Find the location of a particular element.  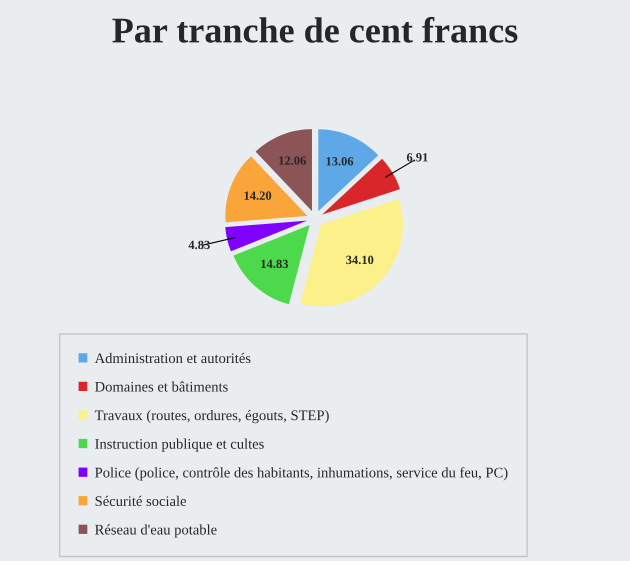

data-label: 34.10 is located at coordinates (360, 260).